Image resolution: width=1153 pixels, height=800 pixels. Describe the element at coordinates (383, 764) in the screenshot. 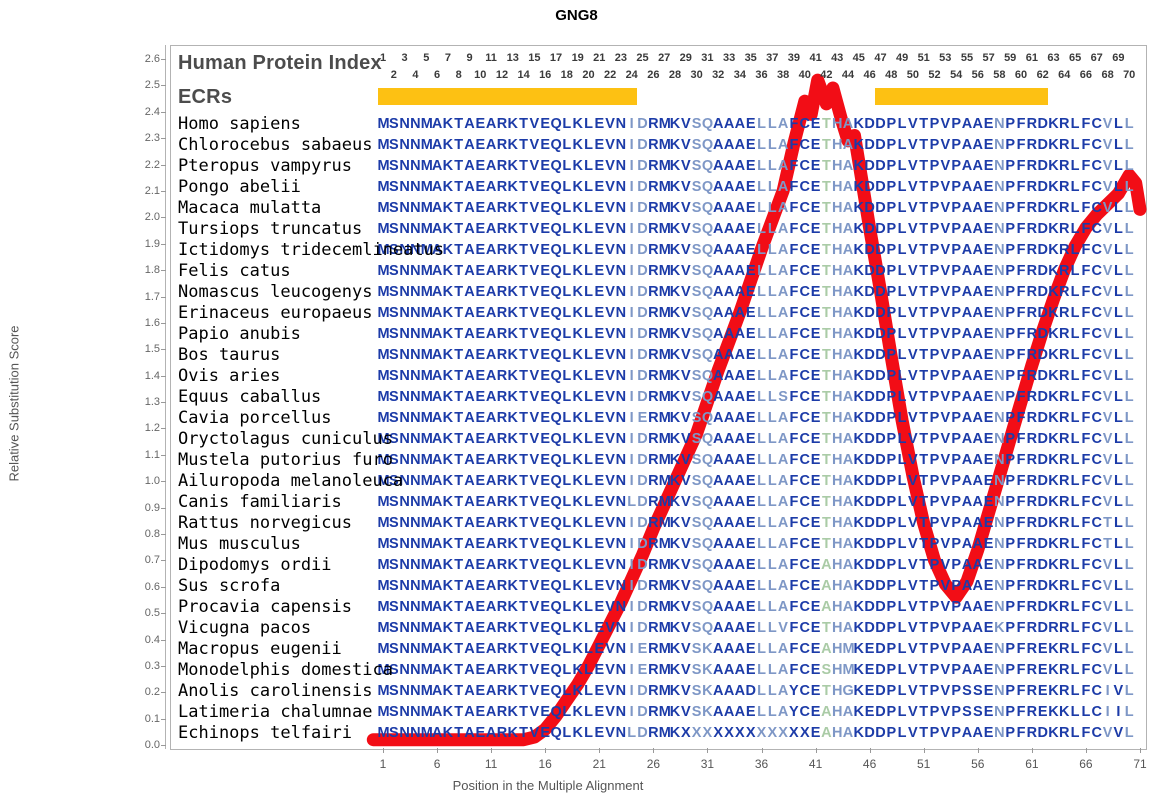

I see `x-tick-label: 1` at that location.